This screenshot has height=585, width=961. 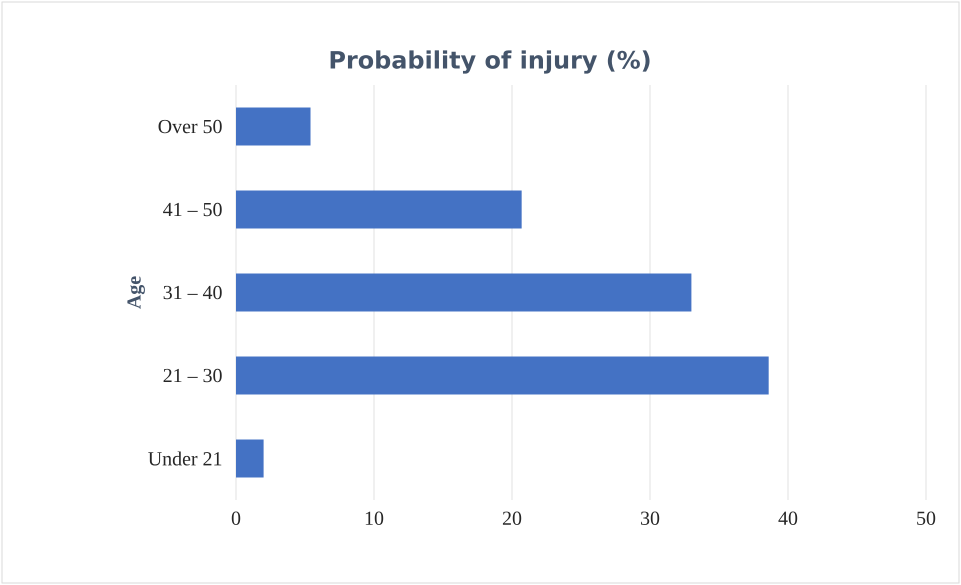 What do you see at coordinates (185, 458) in the screenshot?
I see `y-tick-label: Under 21` at bounding box center [185, 458].